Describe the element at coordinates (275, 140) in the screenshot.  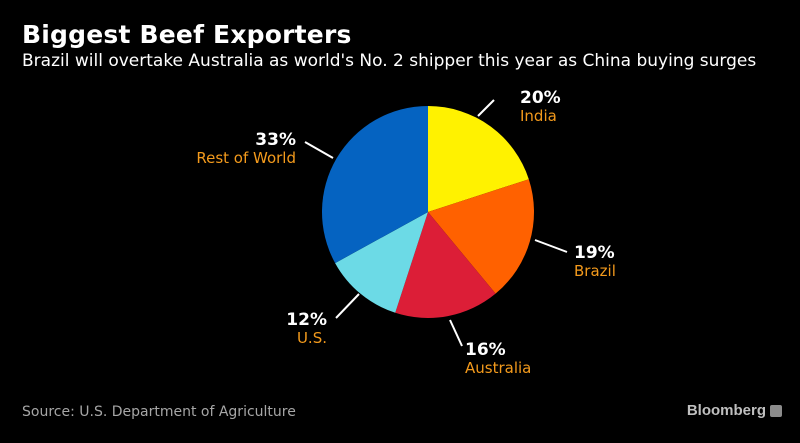
I see `value-label-rest-of-world: 33%` at that location.